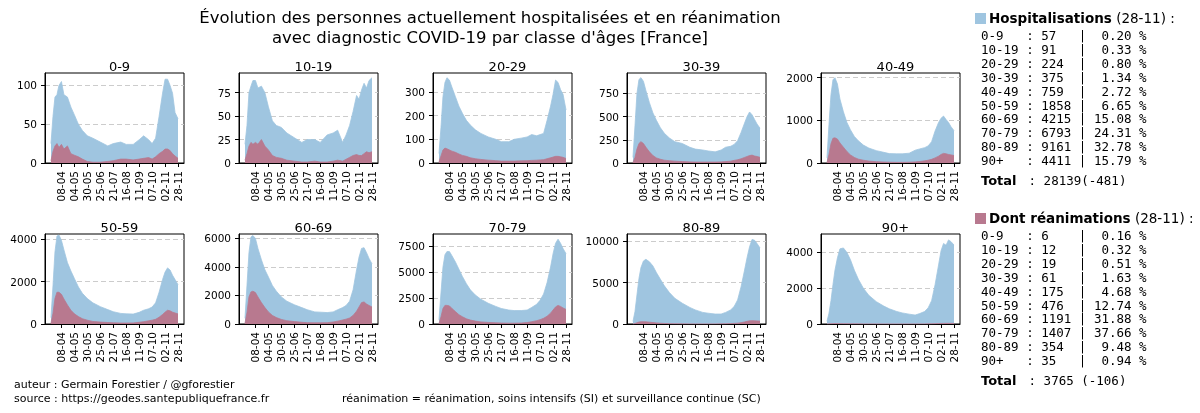 The width and height of the screenshot is (1200, 413). What do you see at coordinates (1064, 249) in the screenshot?
I see `text: 10-19 : 12 | 0.32 %` at bounding box center [1064, 249].